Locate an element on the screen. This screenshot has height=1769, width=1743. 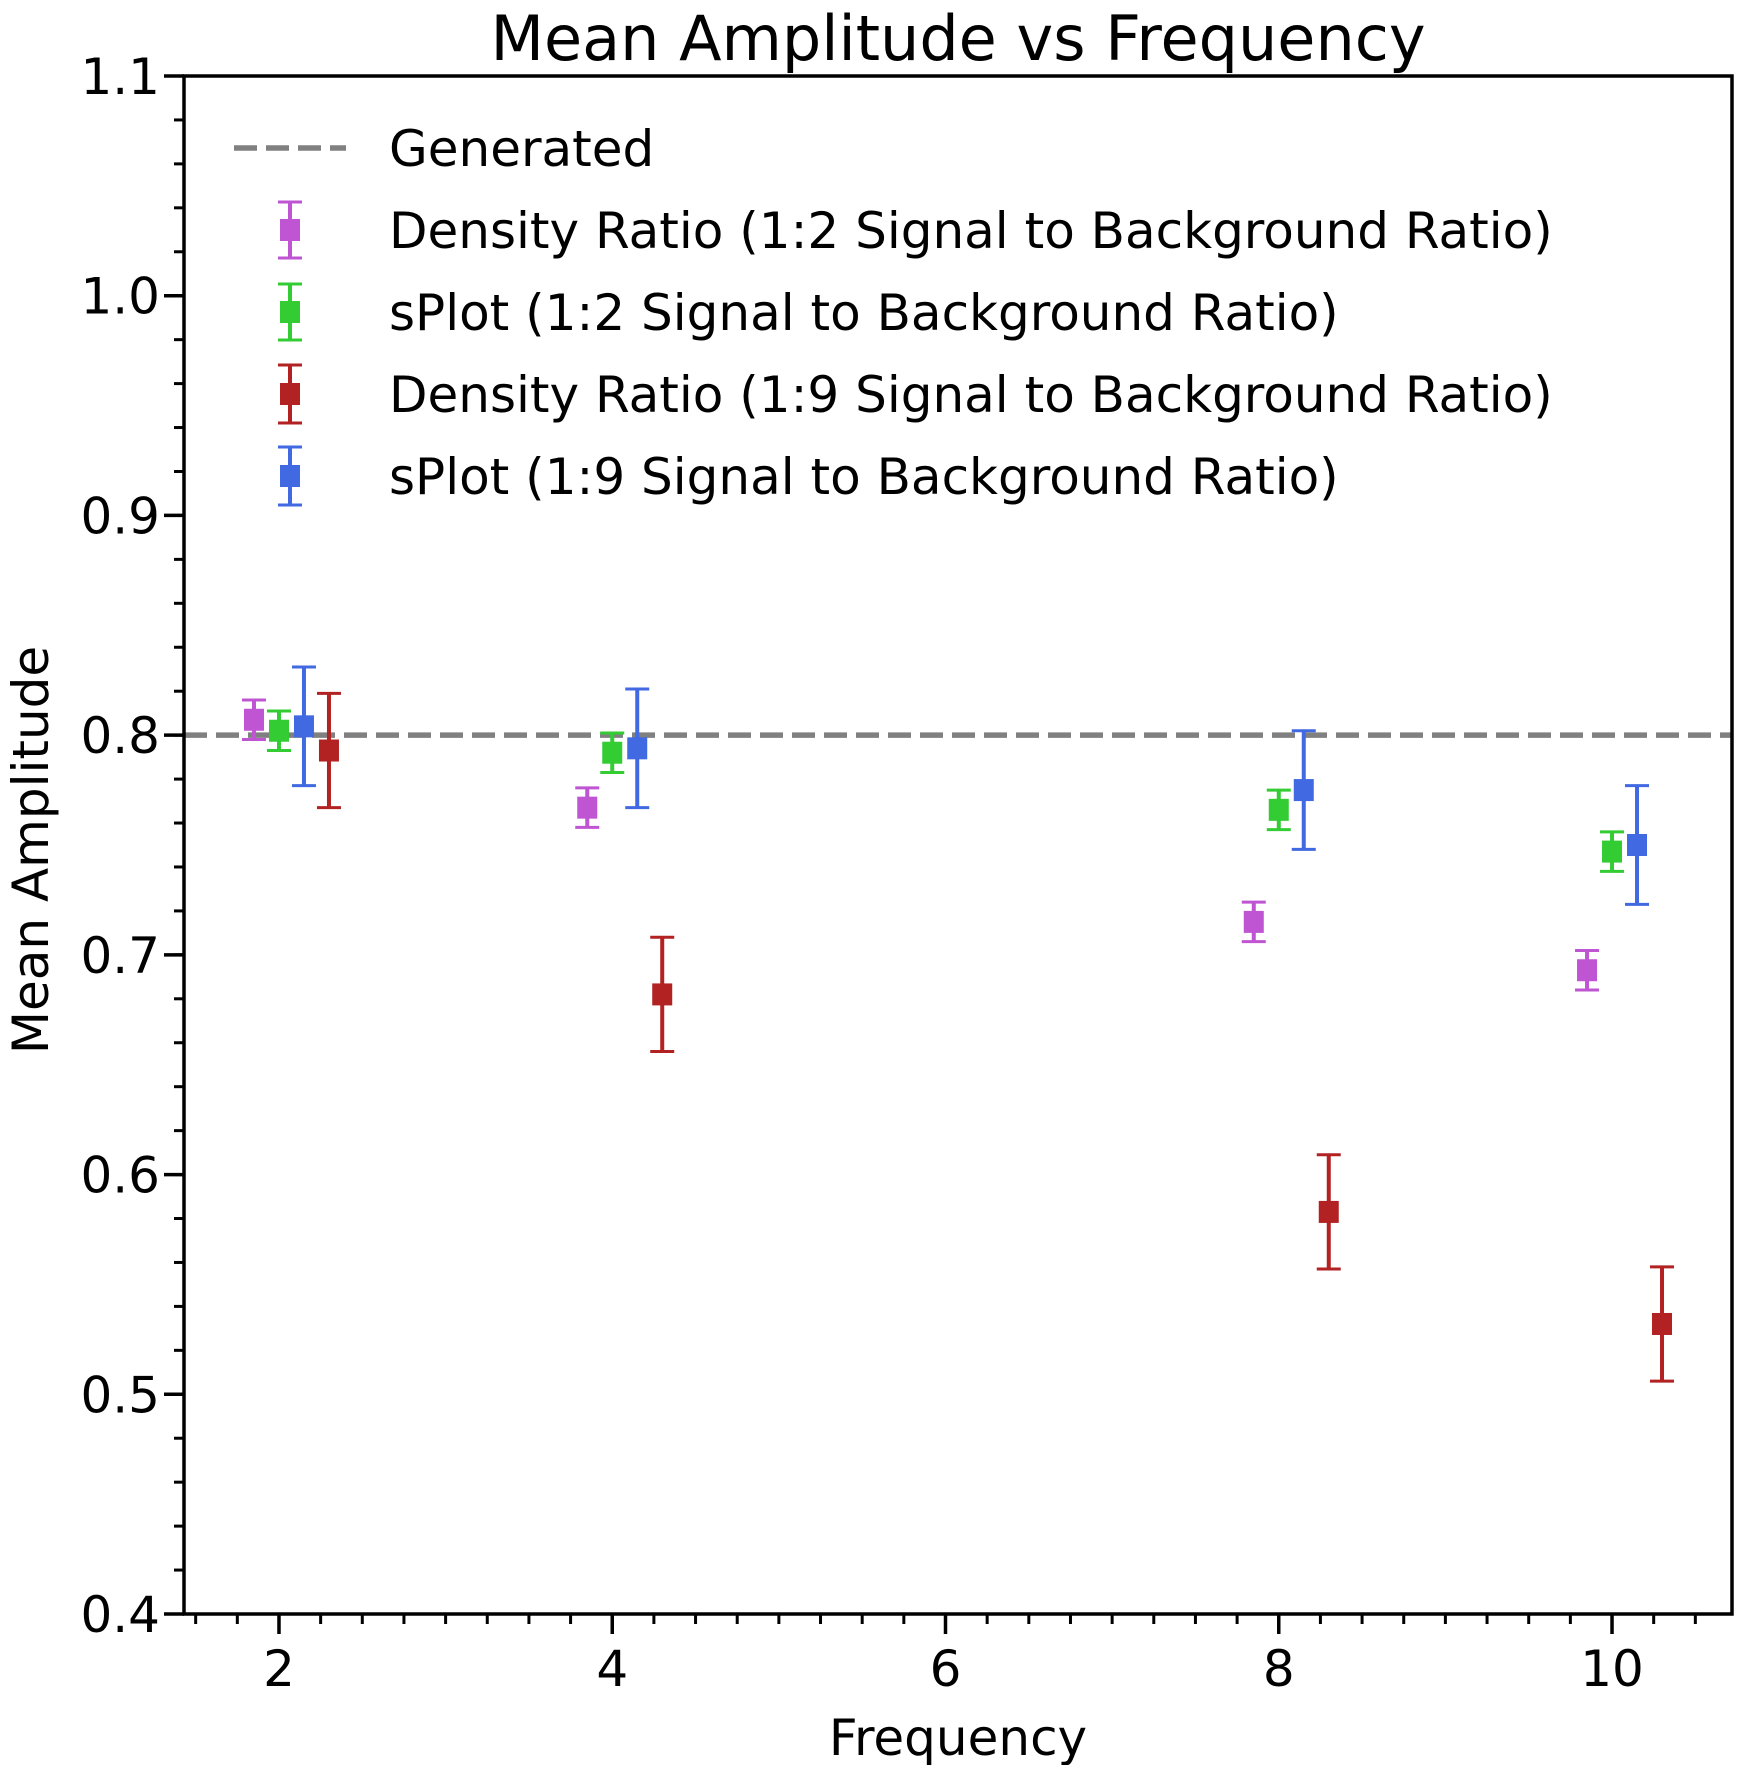
x-axis-label: Frequency is located at coordinates (958, 1737).